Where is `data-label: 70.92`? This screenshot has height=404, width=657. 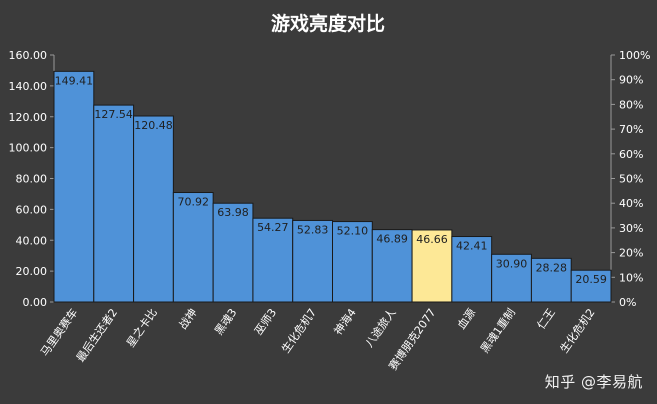
data-label: 70.92 is located at coordinates (194, 202).